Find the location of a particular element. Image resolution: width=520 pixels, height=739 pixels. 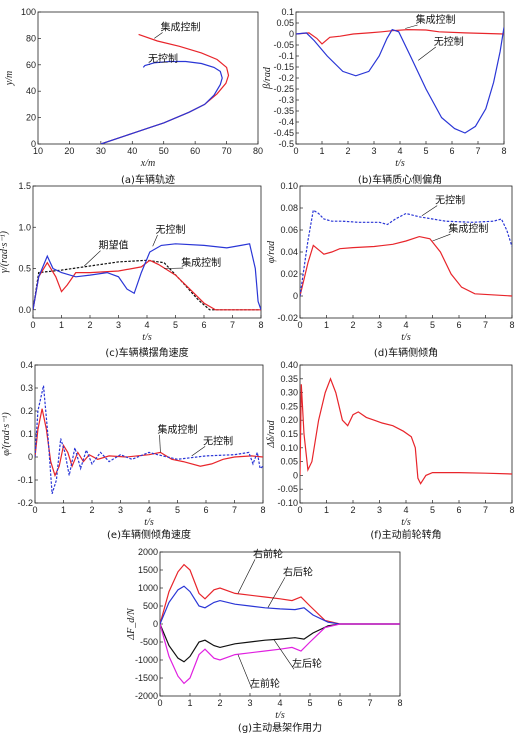

y-tick-label: 0.02 is located at coordinates (289, 274).